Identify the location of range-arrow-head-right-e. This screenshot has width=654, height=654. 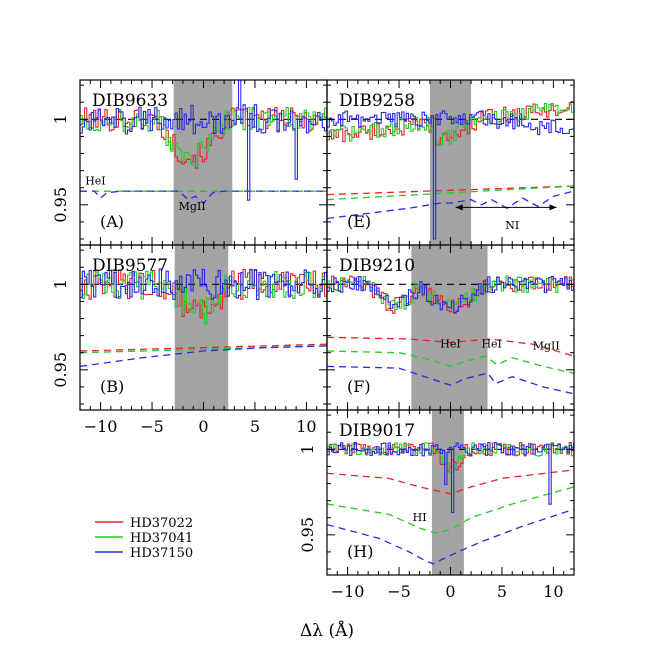
(553, 207).